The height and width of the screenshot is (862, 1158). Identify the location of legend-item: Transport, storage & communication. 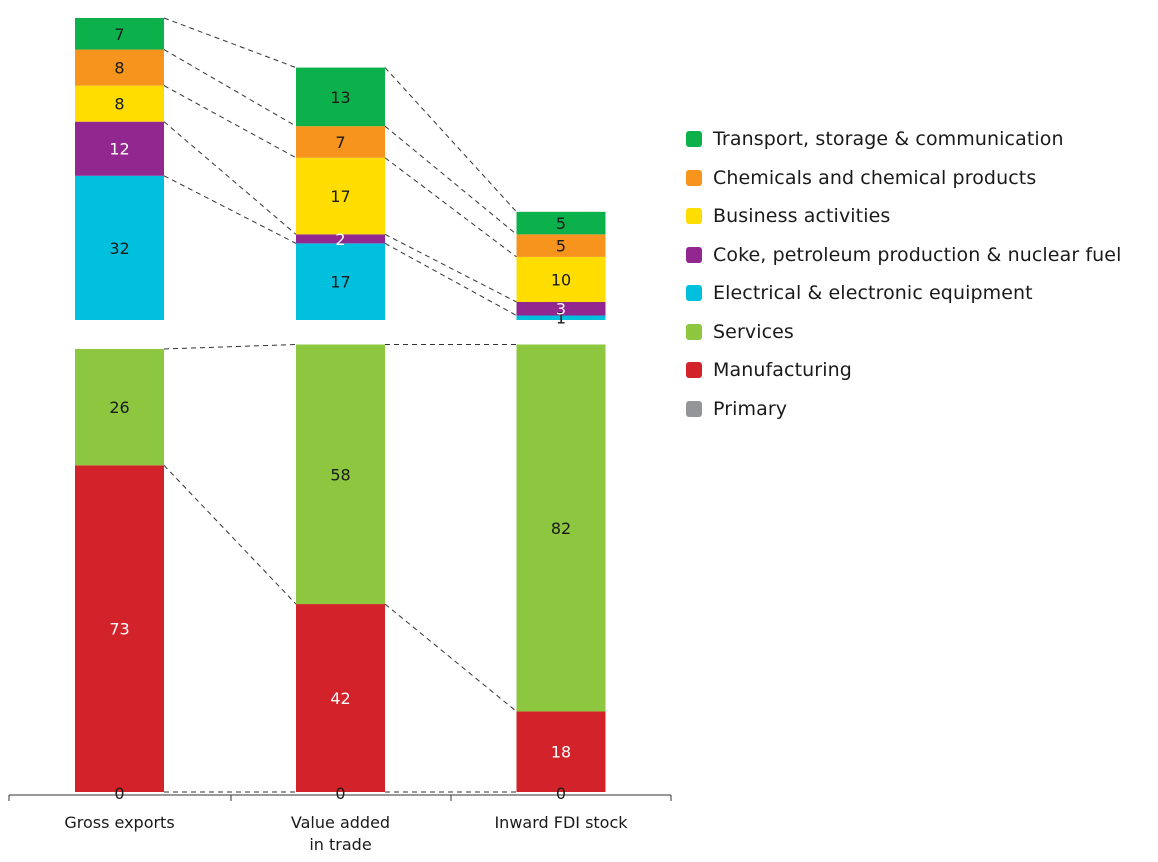
(903, 139).